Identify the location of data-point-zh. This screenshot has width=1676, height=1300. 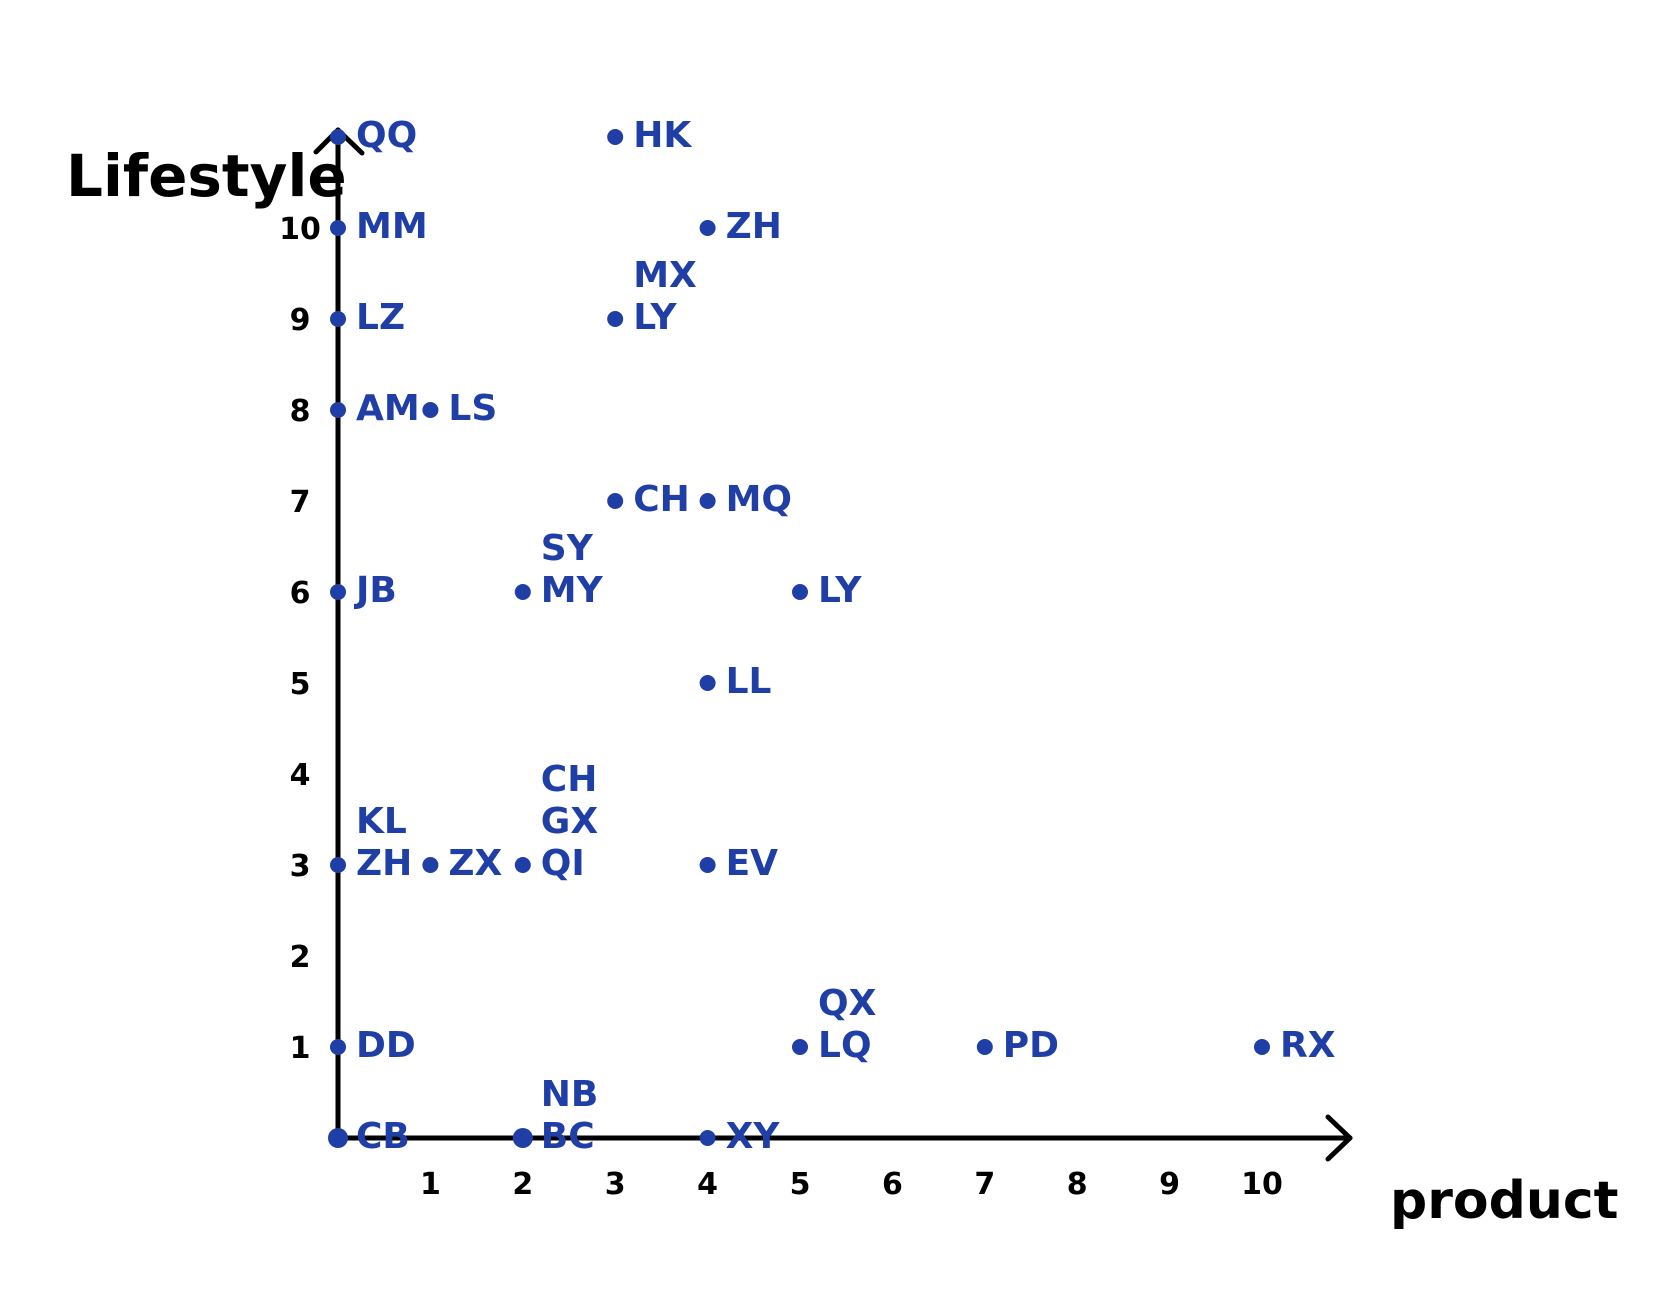
(707, 228).